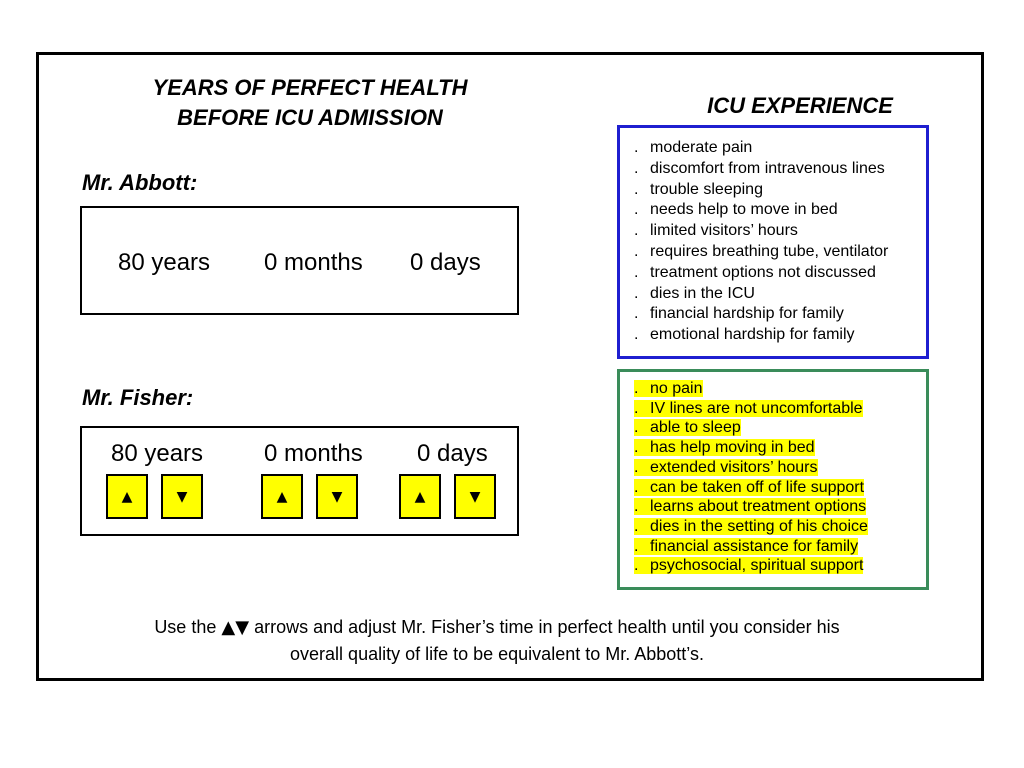 The width and height of the screenshot is (1024, 768). What do you see at coordinates (185, 627) in the screenshot?
I see `instructions-prefix: Use the` at bounding box center [185, 627].